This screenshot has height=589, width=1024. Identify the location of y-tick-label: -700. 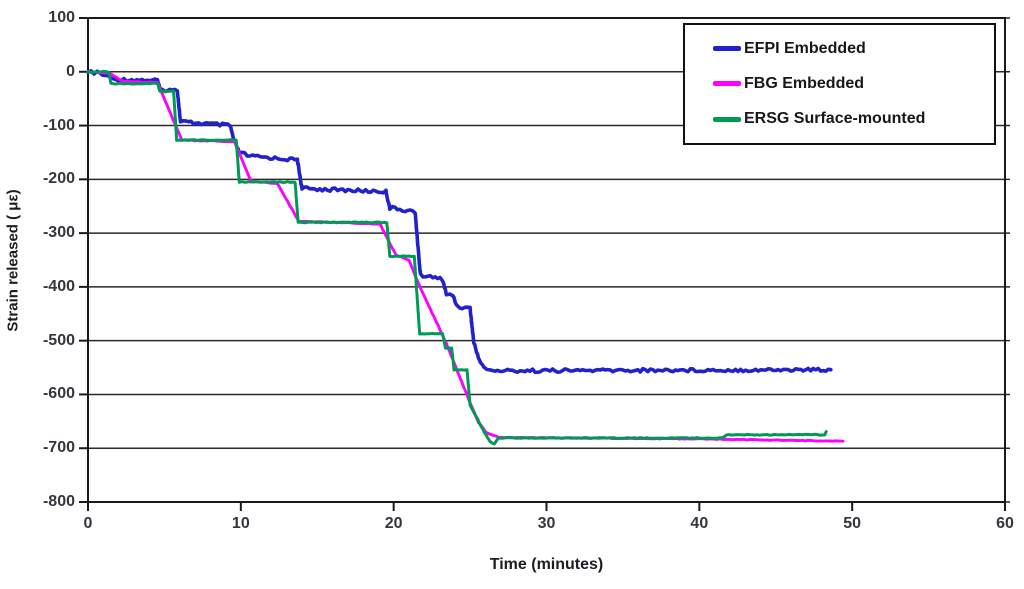
(58, 448).